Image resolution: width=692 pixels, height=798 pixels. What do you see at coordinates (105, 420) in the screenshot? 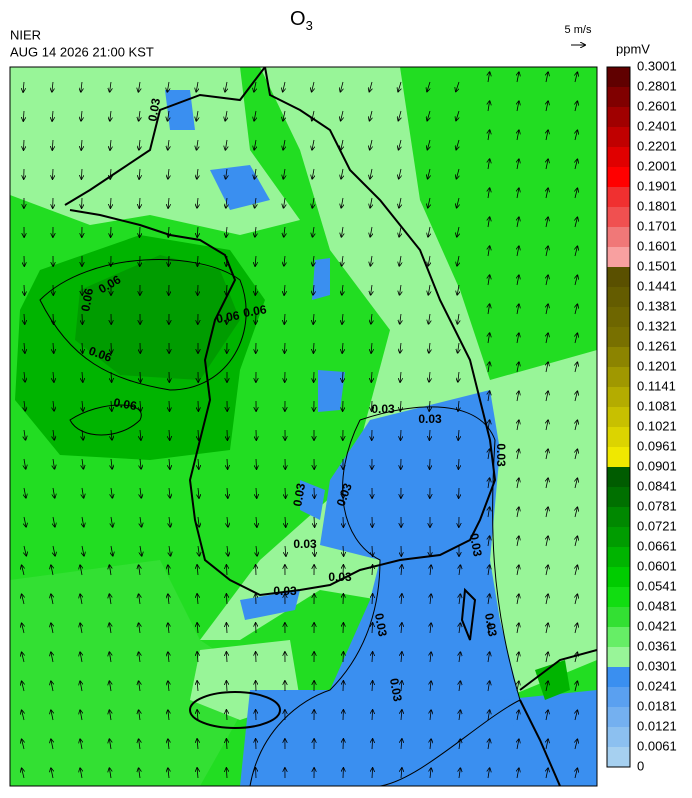
I see `contour` at bounding box center [105, 420].